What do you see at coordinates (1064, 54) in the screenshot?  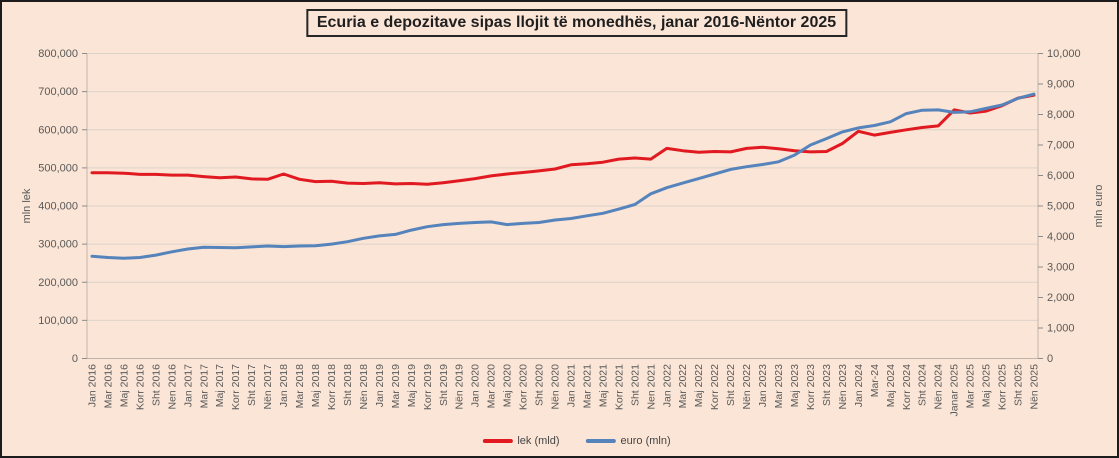 I see `svg-text: 10,000` at bounding box center [1064, 54].